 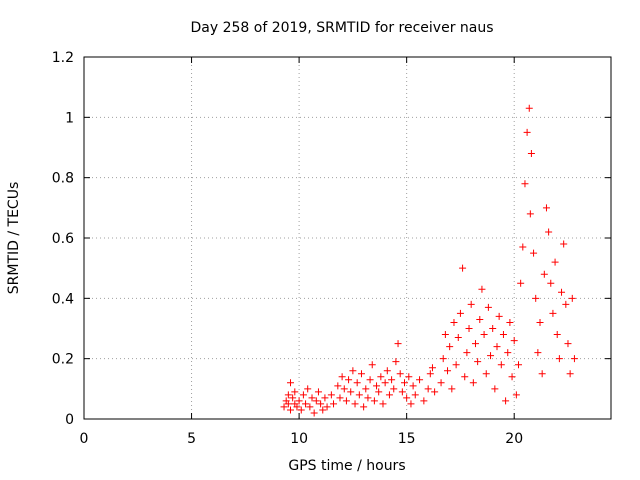 I want to click on y-tick-label: 0.6, so click(x=63, y=239).